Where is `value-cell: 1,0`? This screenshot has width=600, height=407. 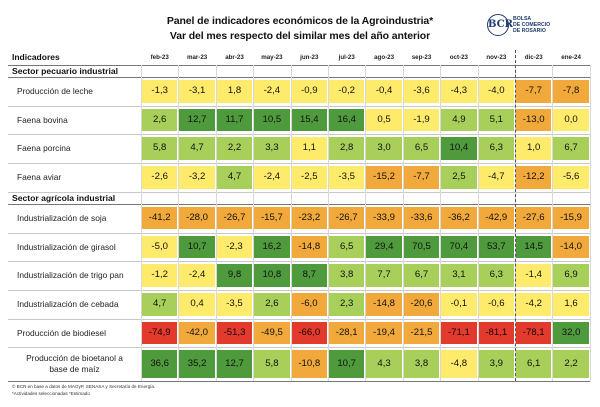
value-cell: 1,0 is located at coordinates (534, 149).